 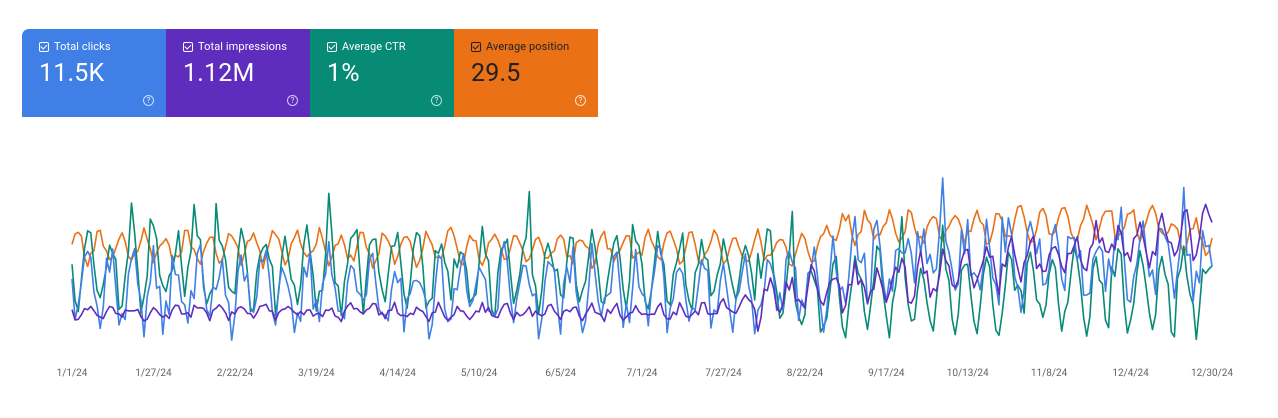 What do you see at coordinates (642, 373) in the screenshot?
I see `x-tick-label: 7/1/24` at bounding box center [642, 373].